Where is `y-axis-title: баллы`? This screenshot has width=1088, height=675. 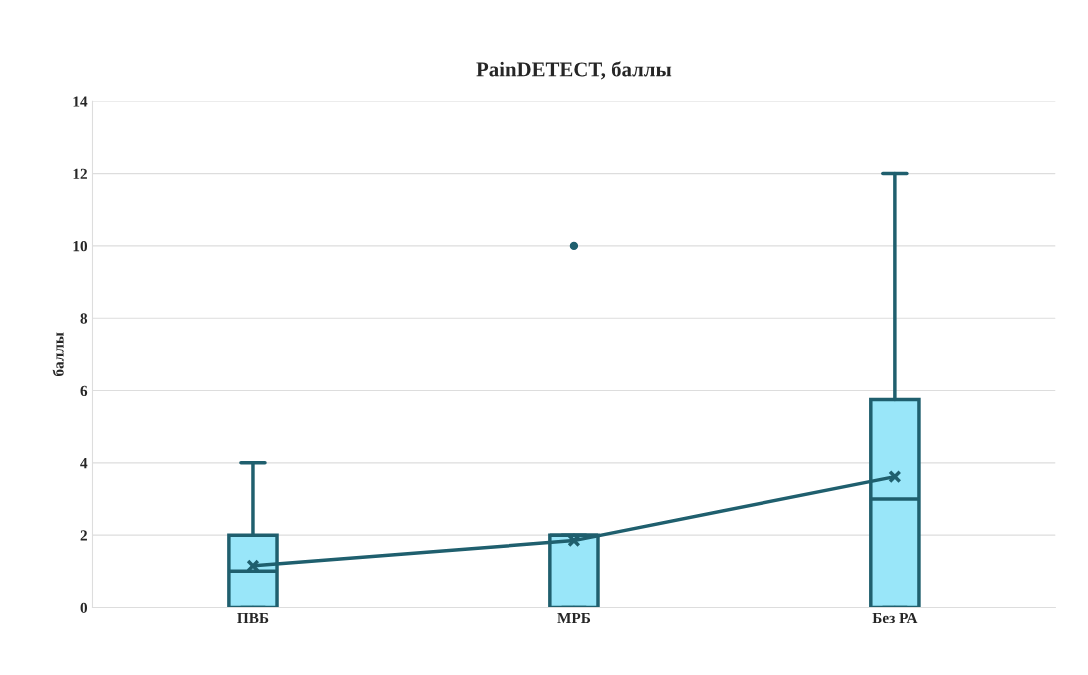 y-axis-title: баллы is located at coordinates (58, 354).